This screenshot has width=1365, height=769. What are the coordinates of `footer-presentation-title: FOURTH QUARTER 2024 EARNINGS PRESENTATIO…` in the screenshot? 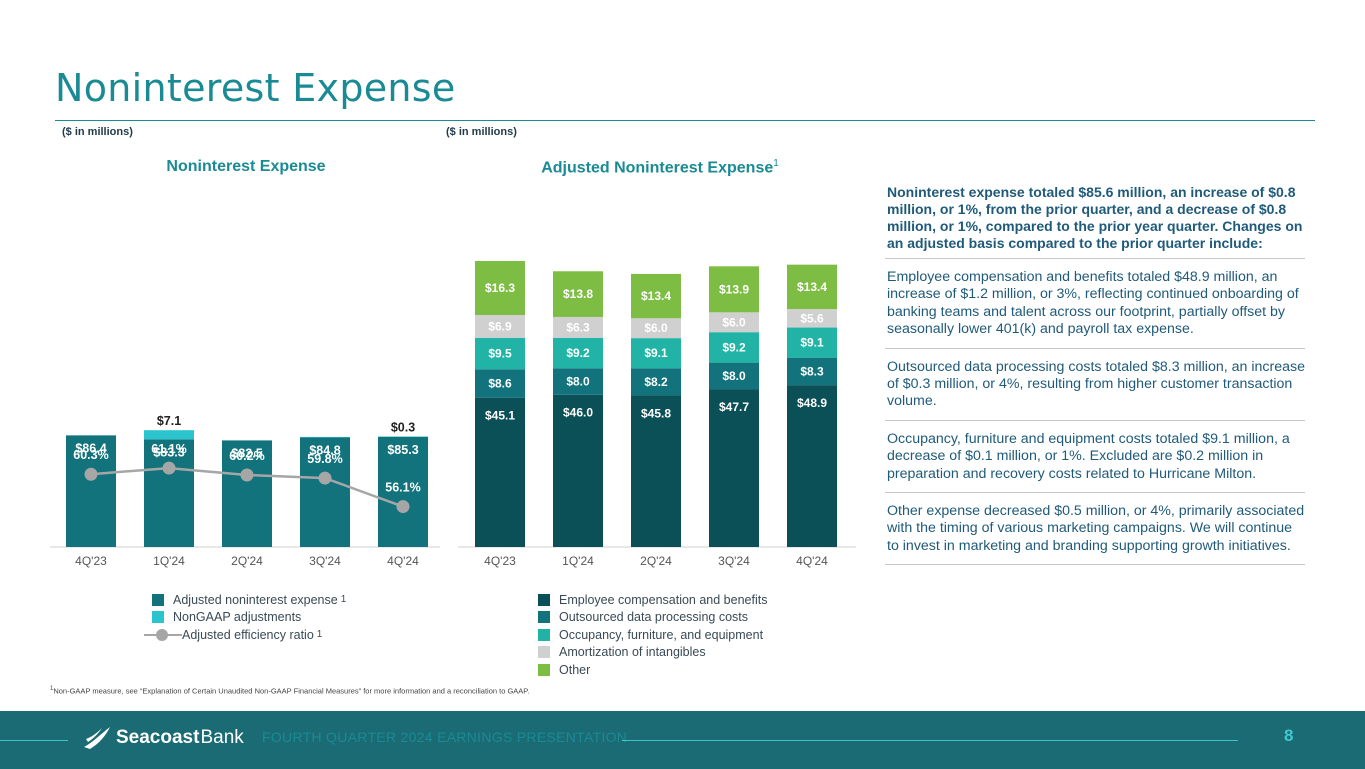 It's located at (445, 737).